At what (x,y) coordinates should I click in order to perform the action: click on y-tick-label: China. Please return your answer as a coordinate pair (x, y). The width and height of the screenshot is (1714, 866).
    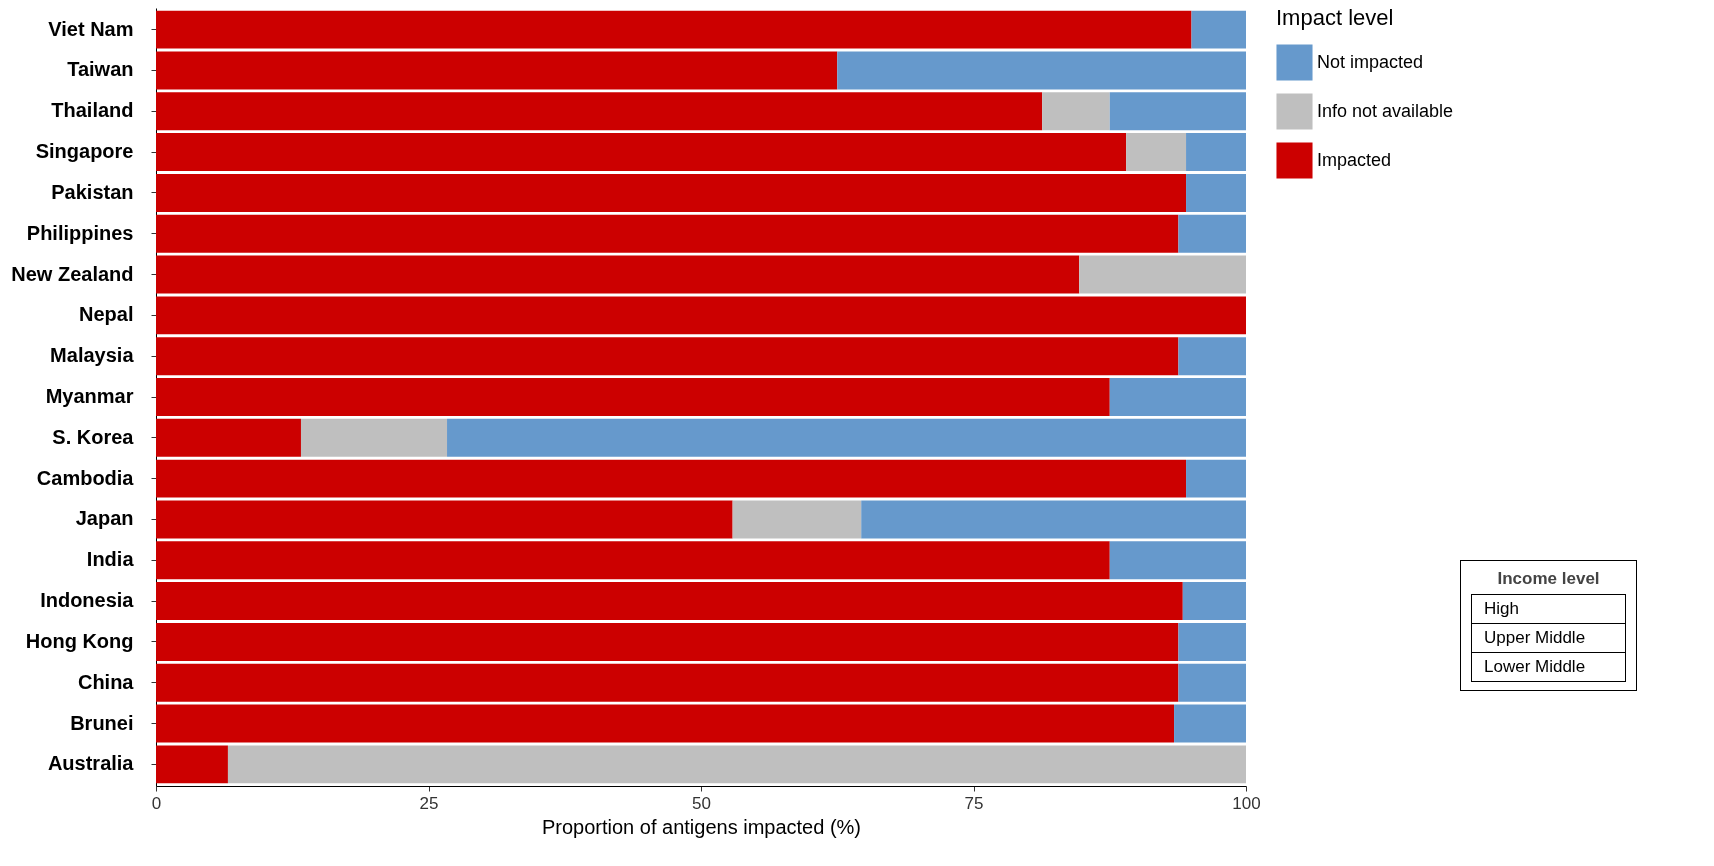
    Looking at the image, I should click on (106, 681).